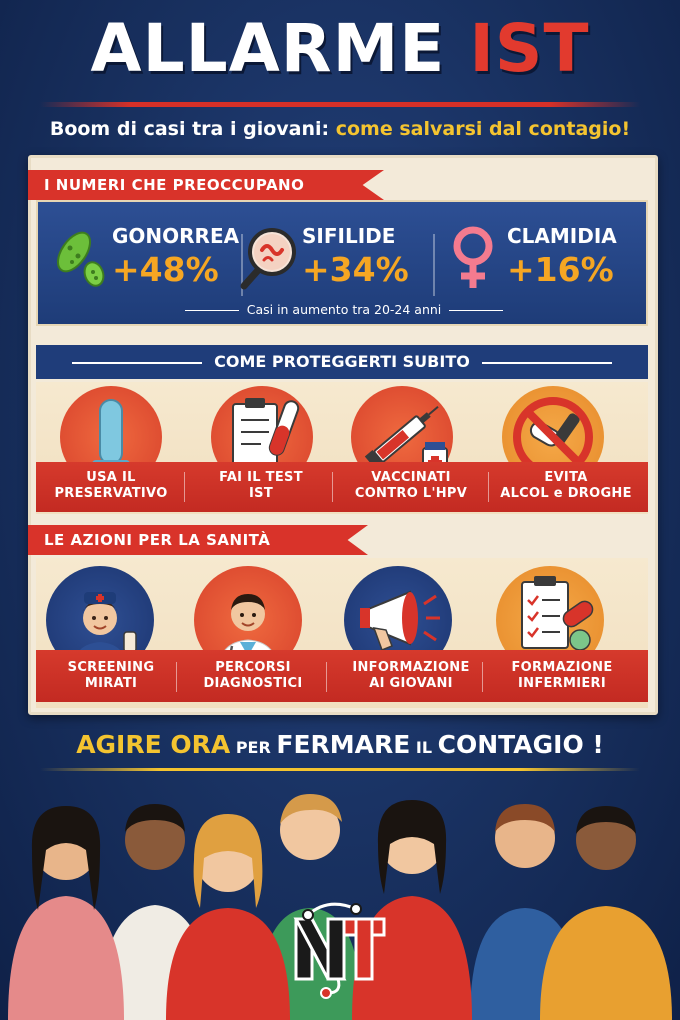 This screenshot has height=1020, width=680. What do you see at coordinates (198, 540) in the screenshot?
I see `actions-heading: LE AZIONI PER LA SANITÀ` at bounding box center [198, 540].